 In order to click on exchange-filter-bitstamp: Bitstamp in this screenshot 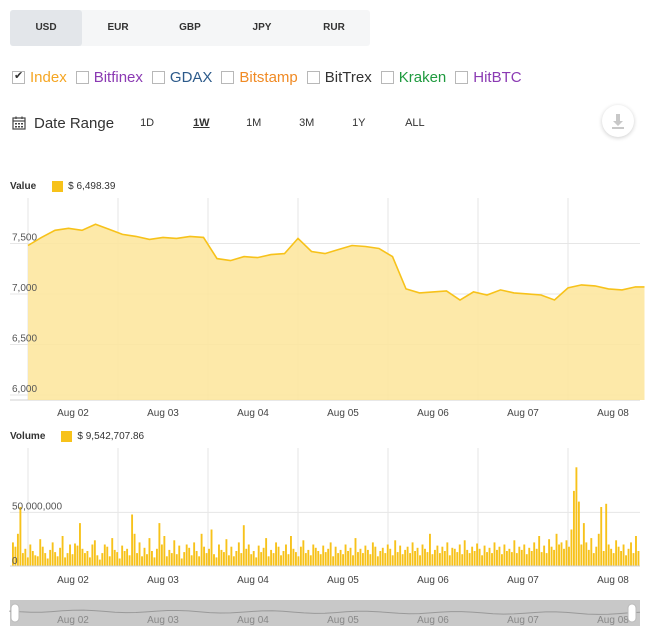, I will do `click(259, 77)`.